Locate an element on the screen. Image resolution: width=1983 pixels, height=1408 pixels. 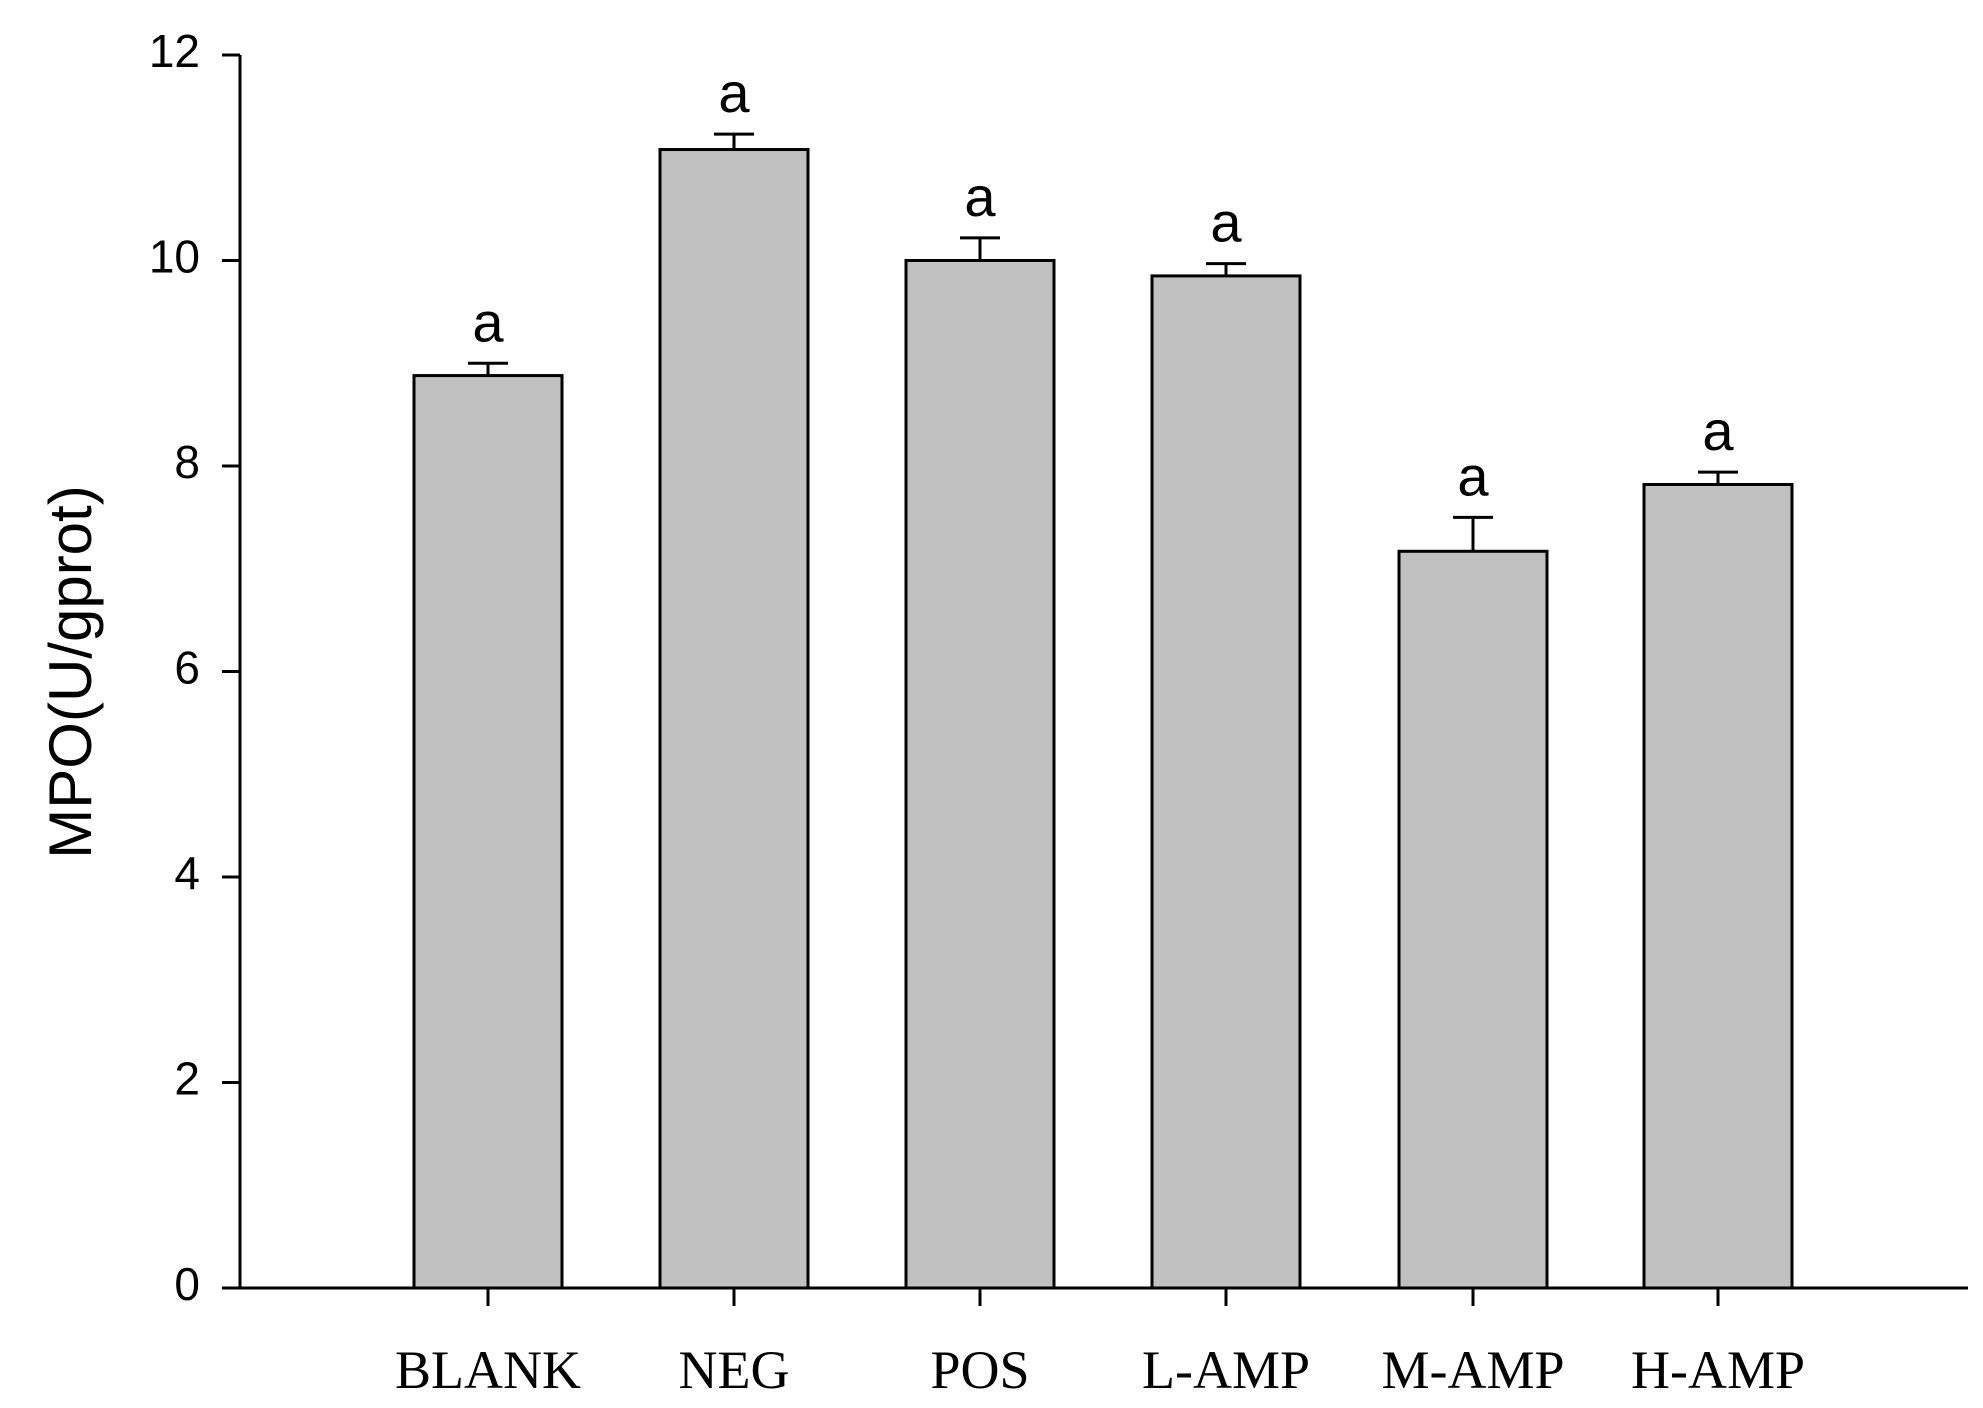
x-tick-label: NEG is located at coordinates (734, 1370).